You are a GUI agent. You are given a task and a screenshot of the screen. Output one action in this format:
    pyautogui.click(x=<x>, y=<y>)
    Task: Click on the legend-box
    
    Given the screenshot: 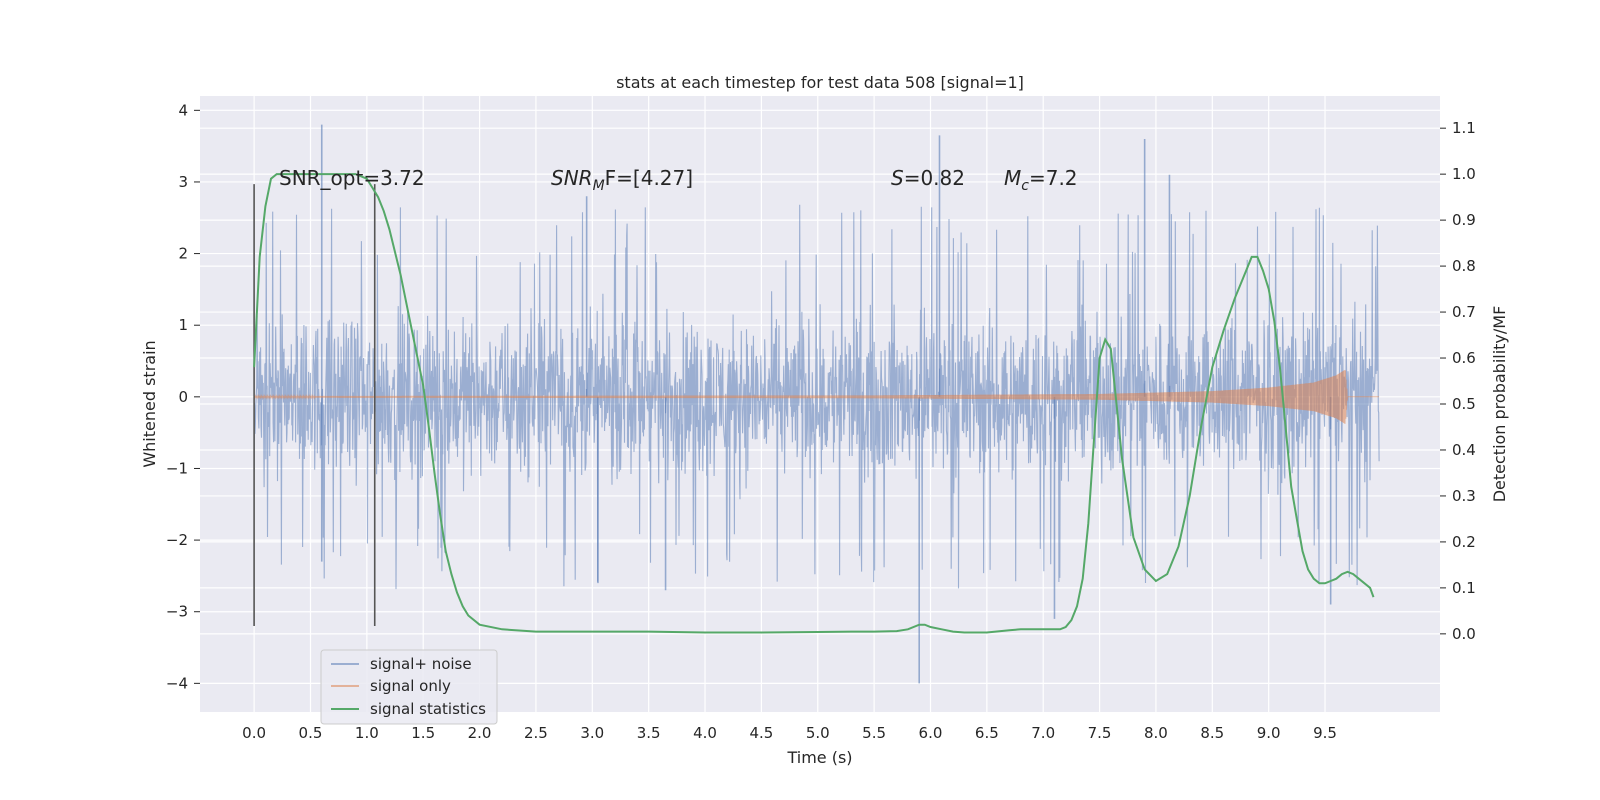 What is the action you would take?
    pyautogui.click(x=409, y=687)
    